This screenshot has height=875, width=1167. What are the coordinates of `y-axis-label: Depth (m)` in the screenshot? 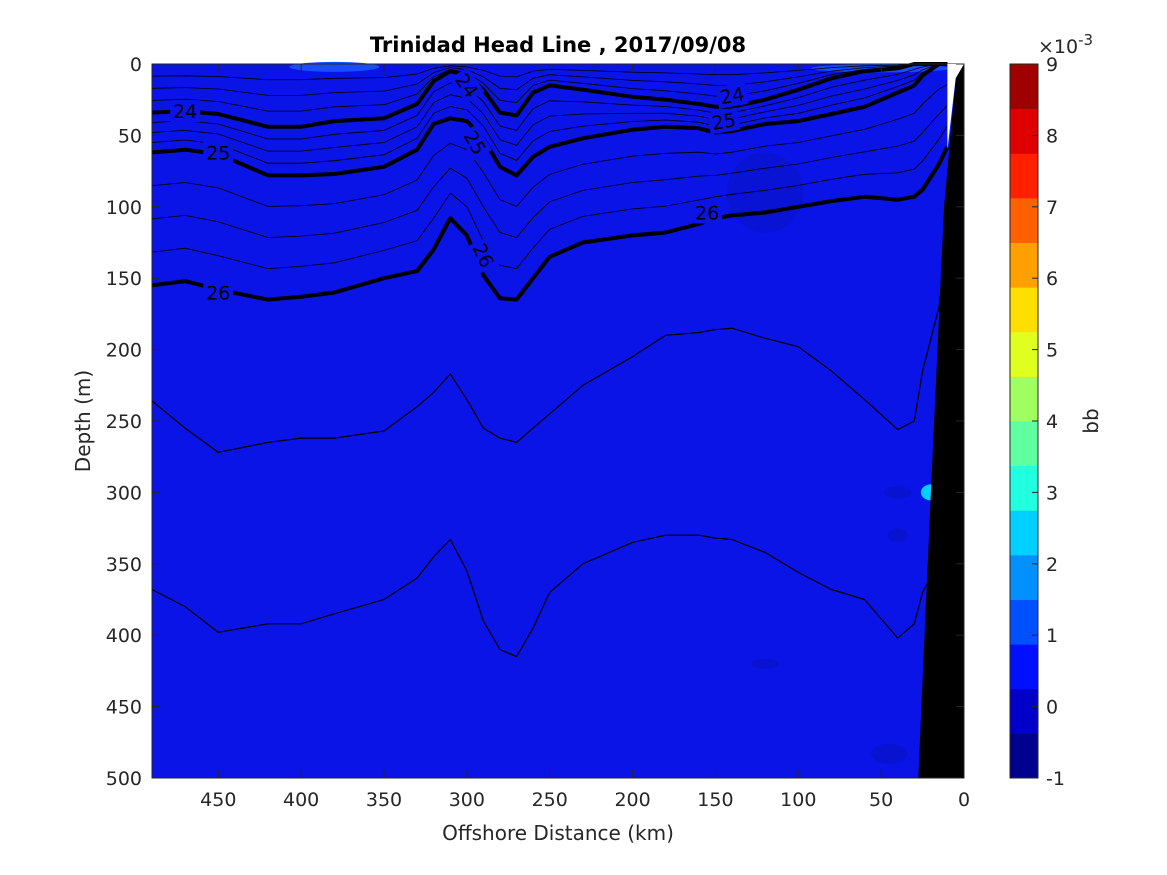 It's located at (83, 421).